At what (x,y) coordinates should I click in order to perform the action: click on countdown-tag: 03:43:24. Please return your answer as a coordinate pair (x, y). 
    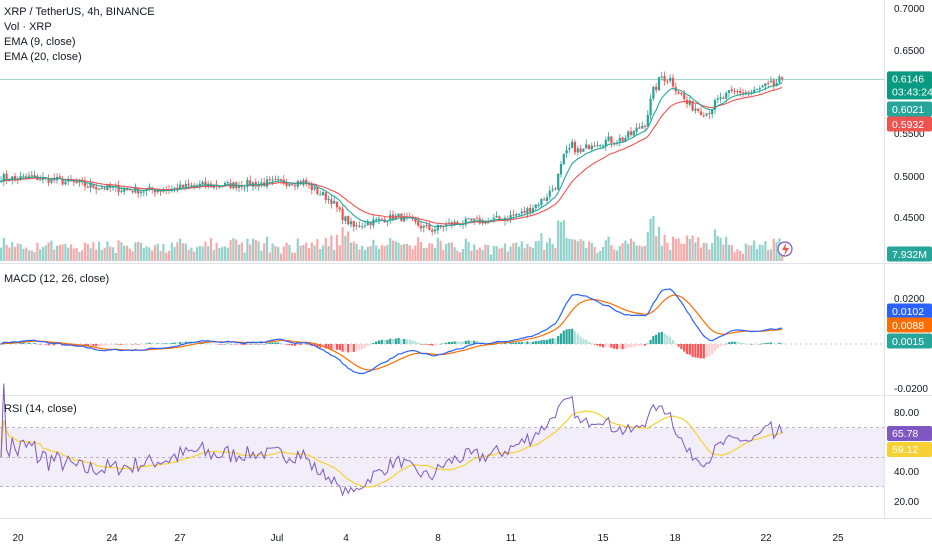
    Looking at the image, I should click on (912, 92).